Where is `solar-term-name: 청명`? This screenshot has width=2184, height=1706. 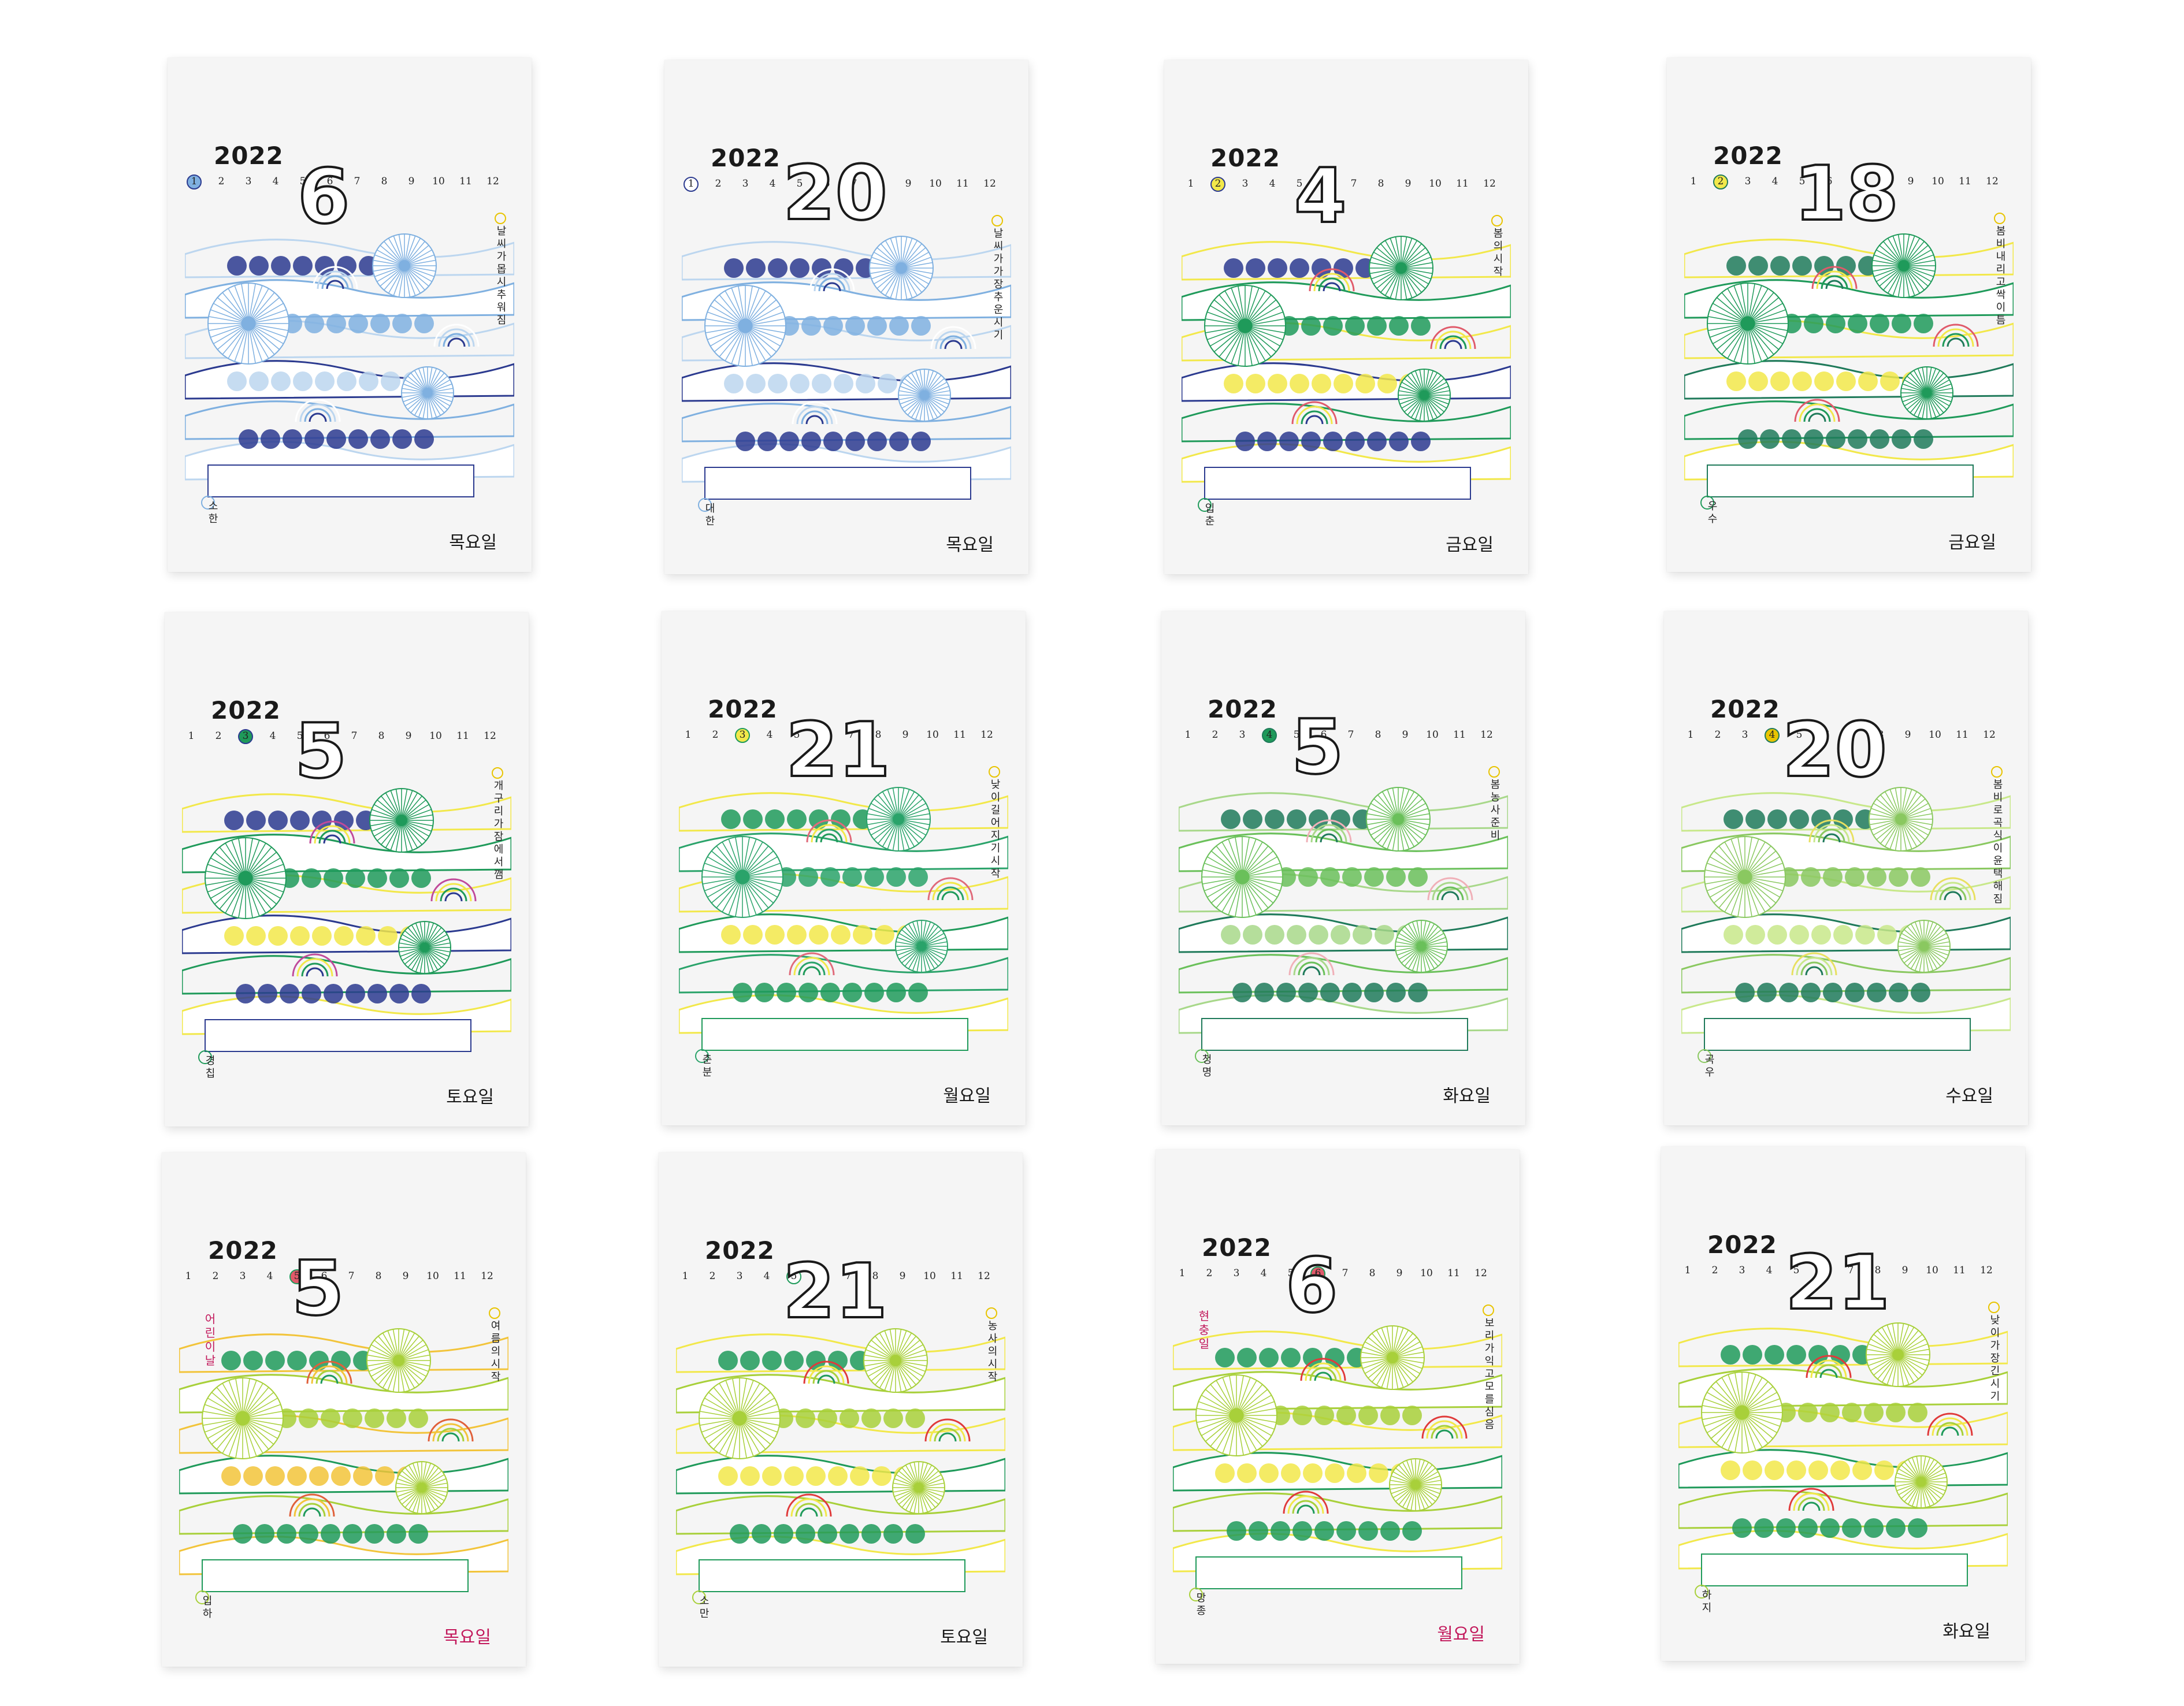 solar-term-name: 청명 is located at coordinates (1207, 1066).